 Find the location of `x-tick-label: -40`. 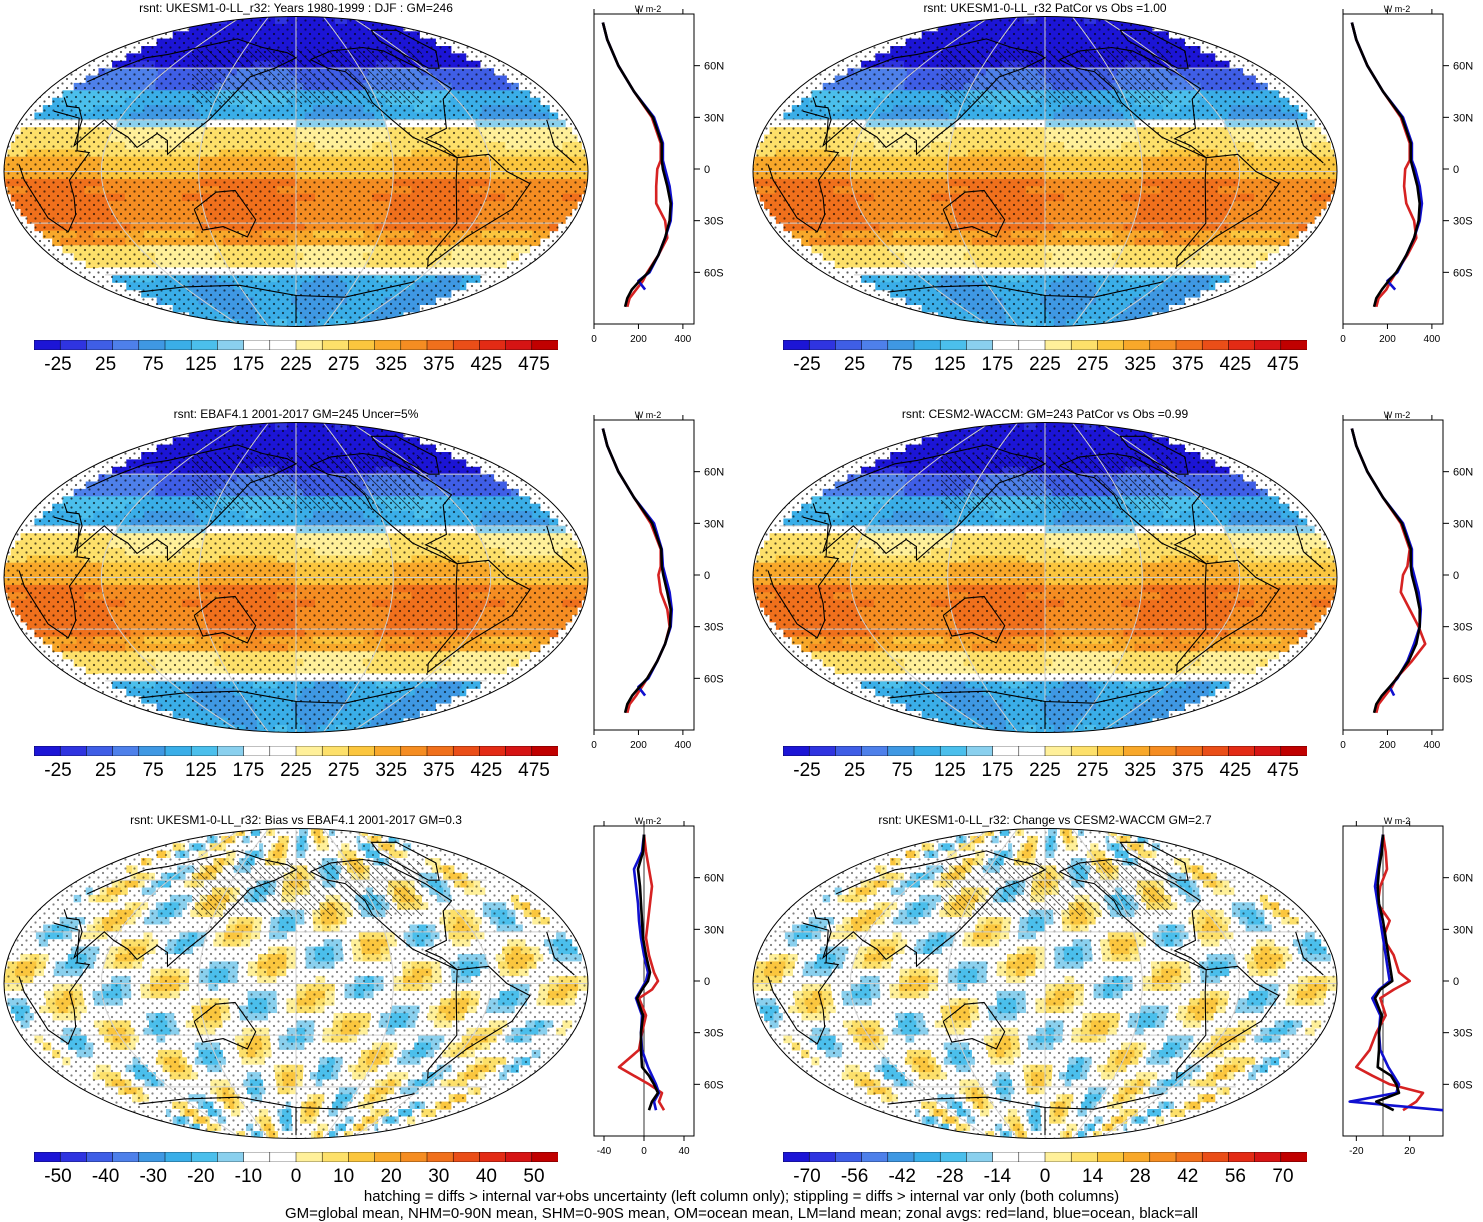

x-tick-label: -40 is located at coordinates (604, 1151).